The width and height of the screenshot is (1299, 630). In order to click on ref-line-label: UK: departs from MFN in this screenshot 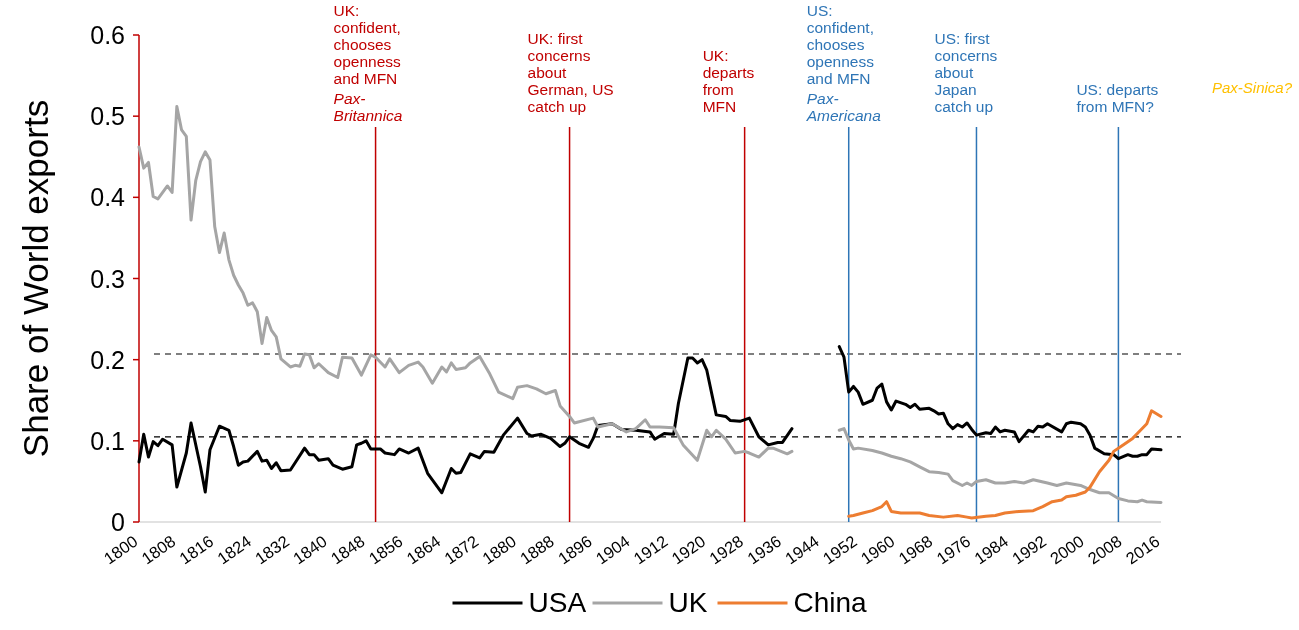, I will do `click(728, 81)`.